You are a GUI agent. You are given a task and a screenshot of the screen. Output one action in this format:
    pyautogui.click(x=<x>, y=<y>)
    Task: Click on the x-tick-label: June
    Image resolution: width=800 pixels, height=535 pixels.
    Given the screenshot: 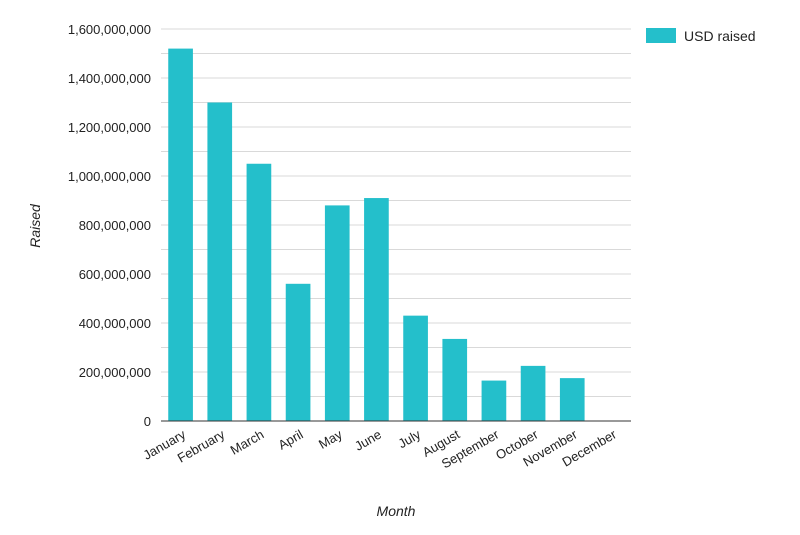 What is the action you would take?
    pyautogui.click(x=368, y=440)
    